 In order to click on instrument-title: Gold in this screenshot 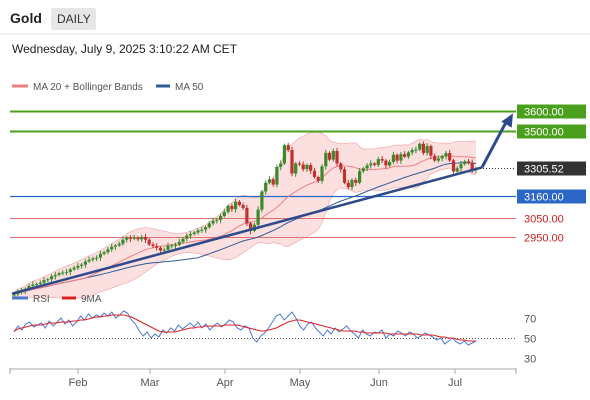, I will do `click(26, 18)`.